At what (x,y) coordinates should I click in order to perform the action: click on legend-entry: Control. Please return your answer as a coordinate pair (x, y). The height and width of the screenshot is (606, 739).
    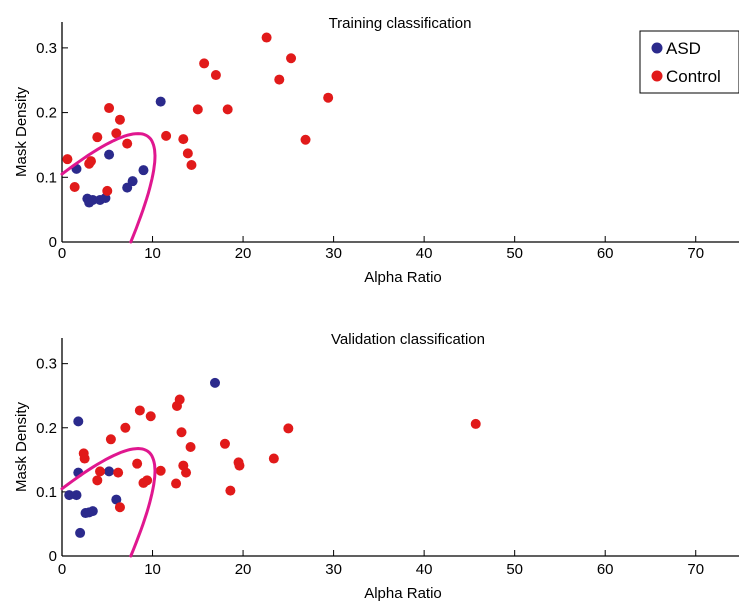
    Looking at the image, I should click on (693, 76).